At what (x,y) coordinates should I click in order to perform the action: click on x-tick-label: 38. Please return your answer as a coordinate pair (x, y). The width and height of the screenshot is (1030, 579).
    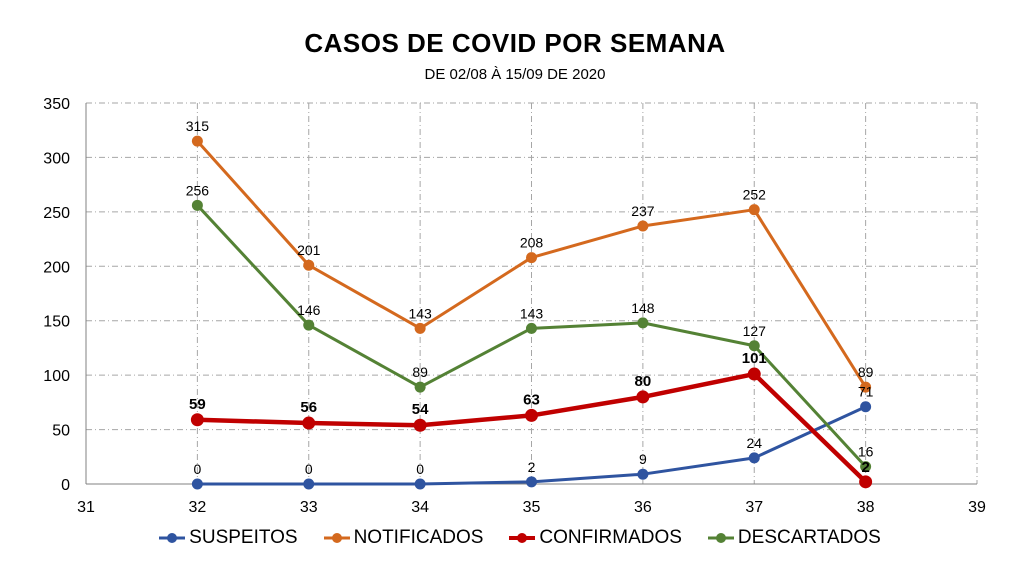
    Looking at the image, I should click on (866, 507).